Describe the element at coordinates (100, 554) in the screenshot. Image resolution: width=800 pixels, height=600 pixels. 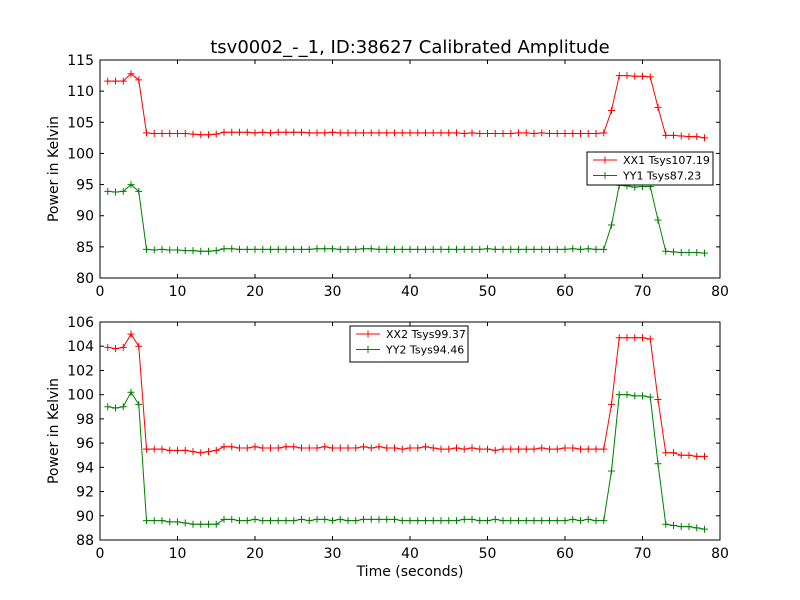
I see `x-tick-label: 0` at that location.